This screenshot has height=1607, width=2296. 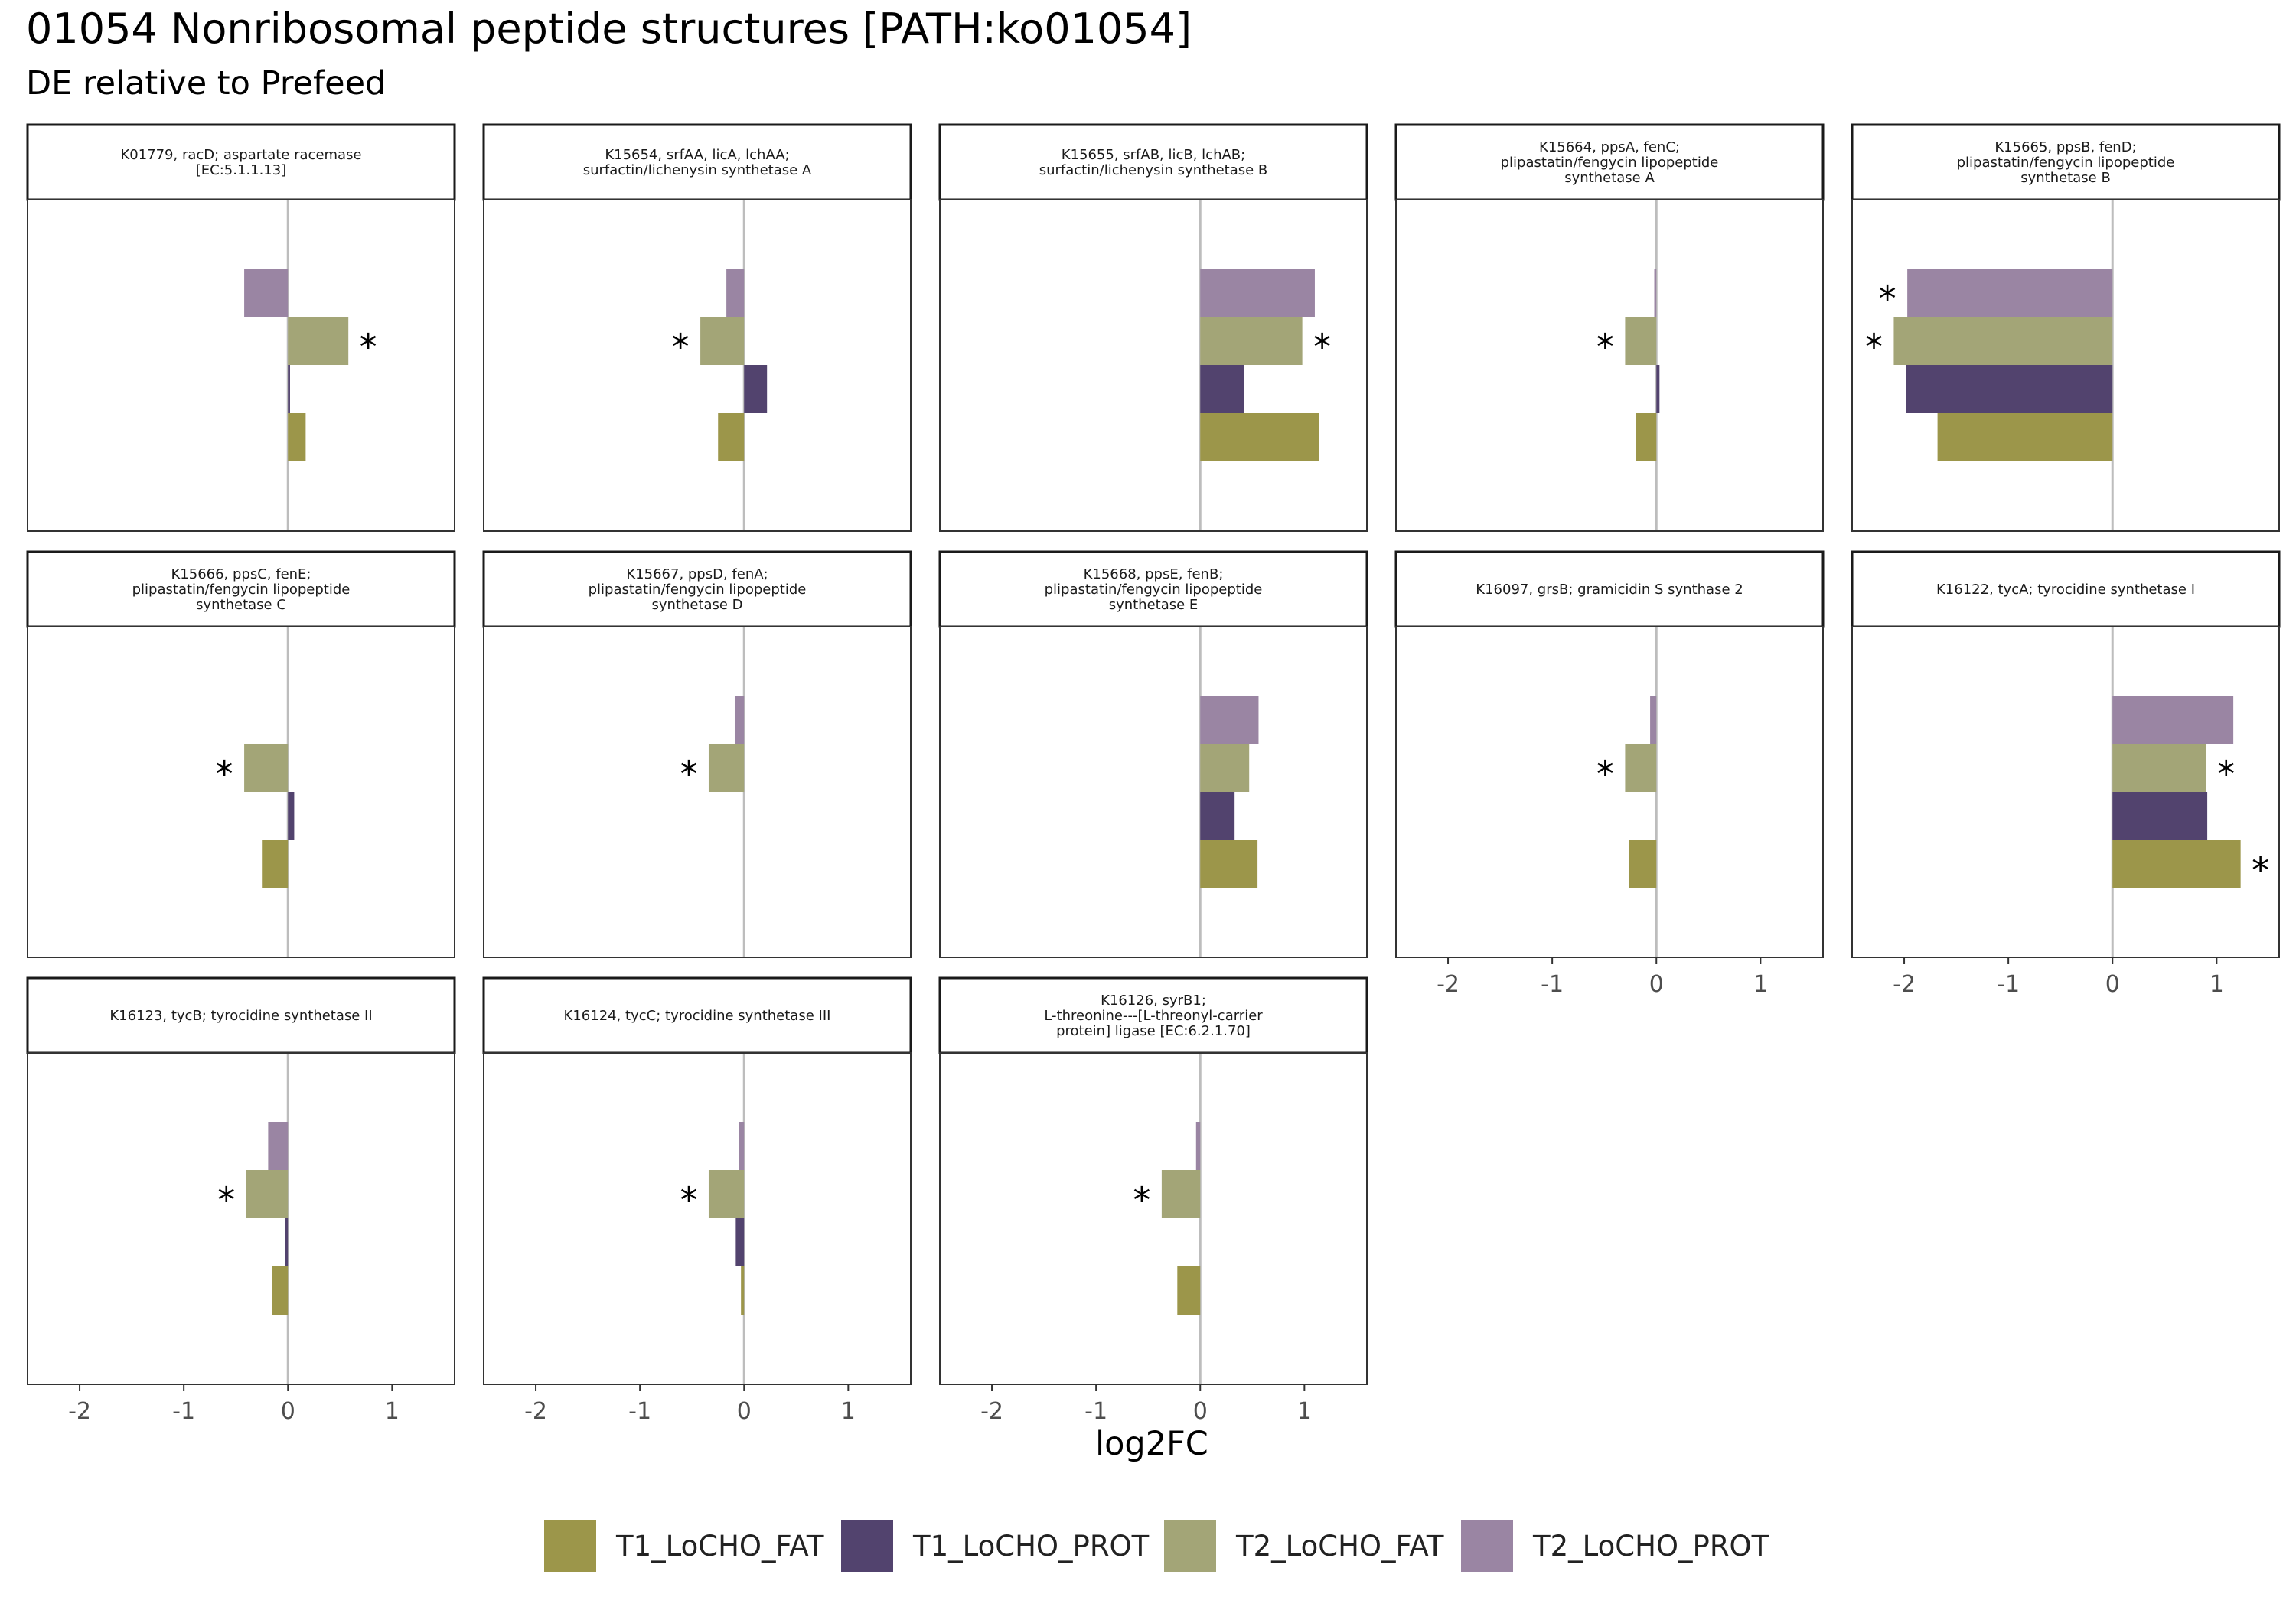 What do you see at coordinates (2176, 864) in the screenshot?
I see `panel-10-bar-t1-locho-fat` at bounding box center [2176, 864].